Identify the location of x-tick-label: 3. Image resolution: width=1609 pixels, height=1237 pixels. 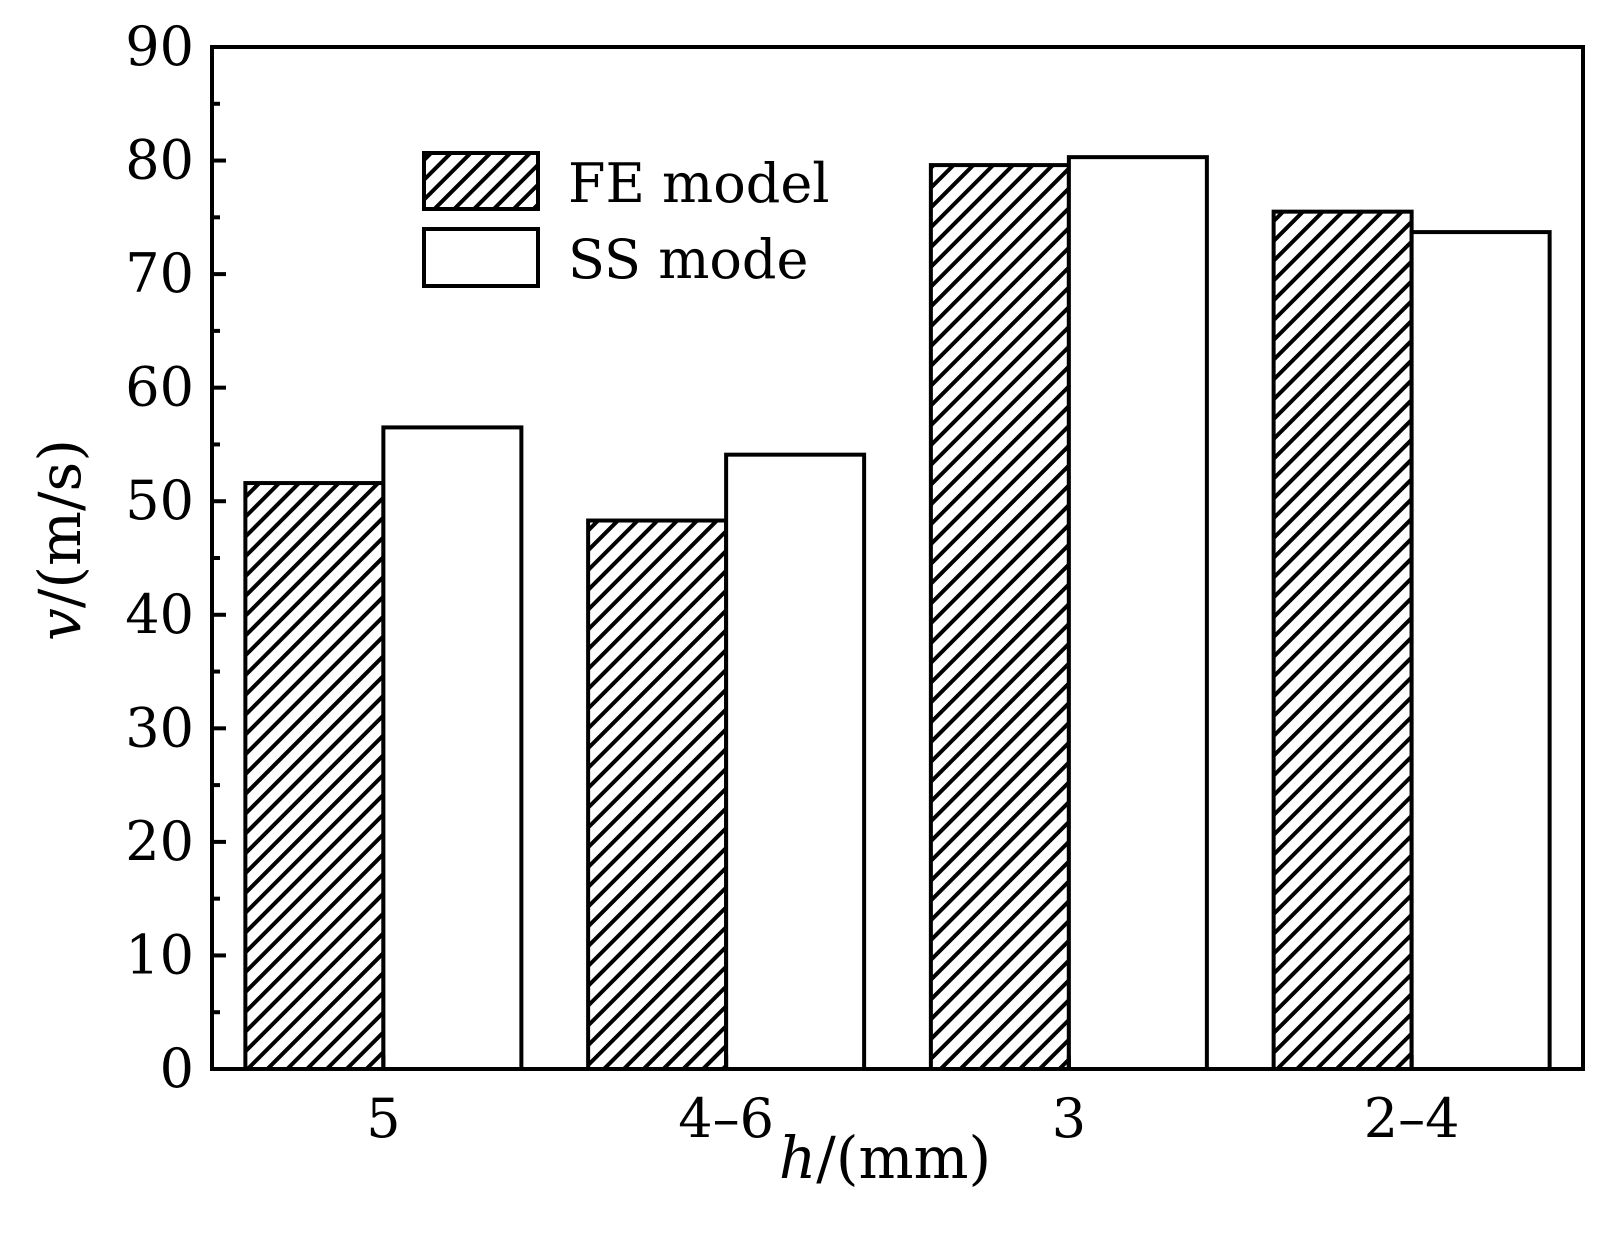
(1069, 1118).